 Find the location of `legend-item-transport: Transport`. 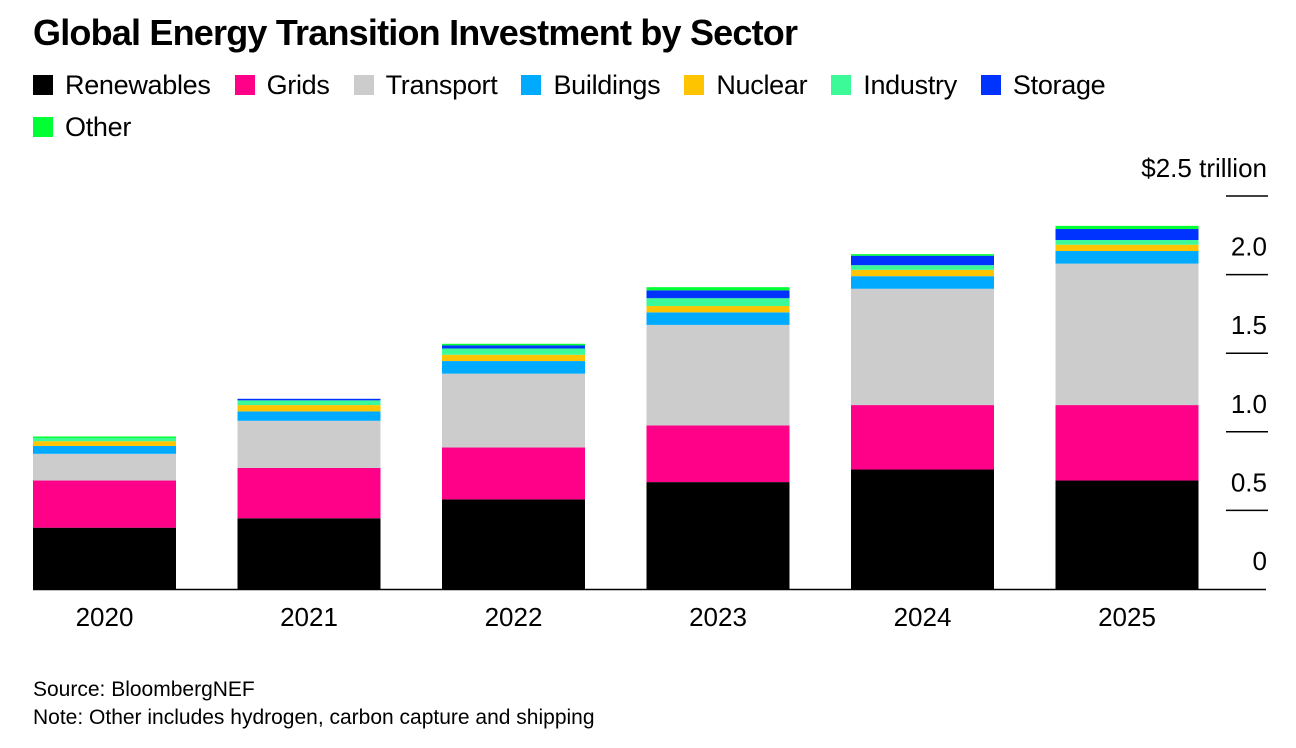

legend-item-transport: Transport is located at coordinates (425, 84).